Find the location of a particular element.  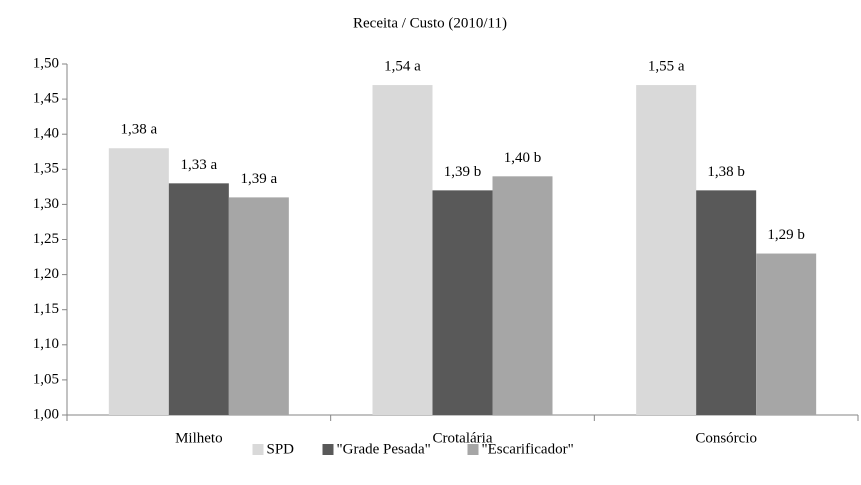

y-tick-label: 1,50 is located at coordinates (46, 63).